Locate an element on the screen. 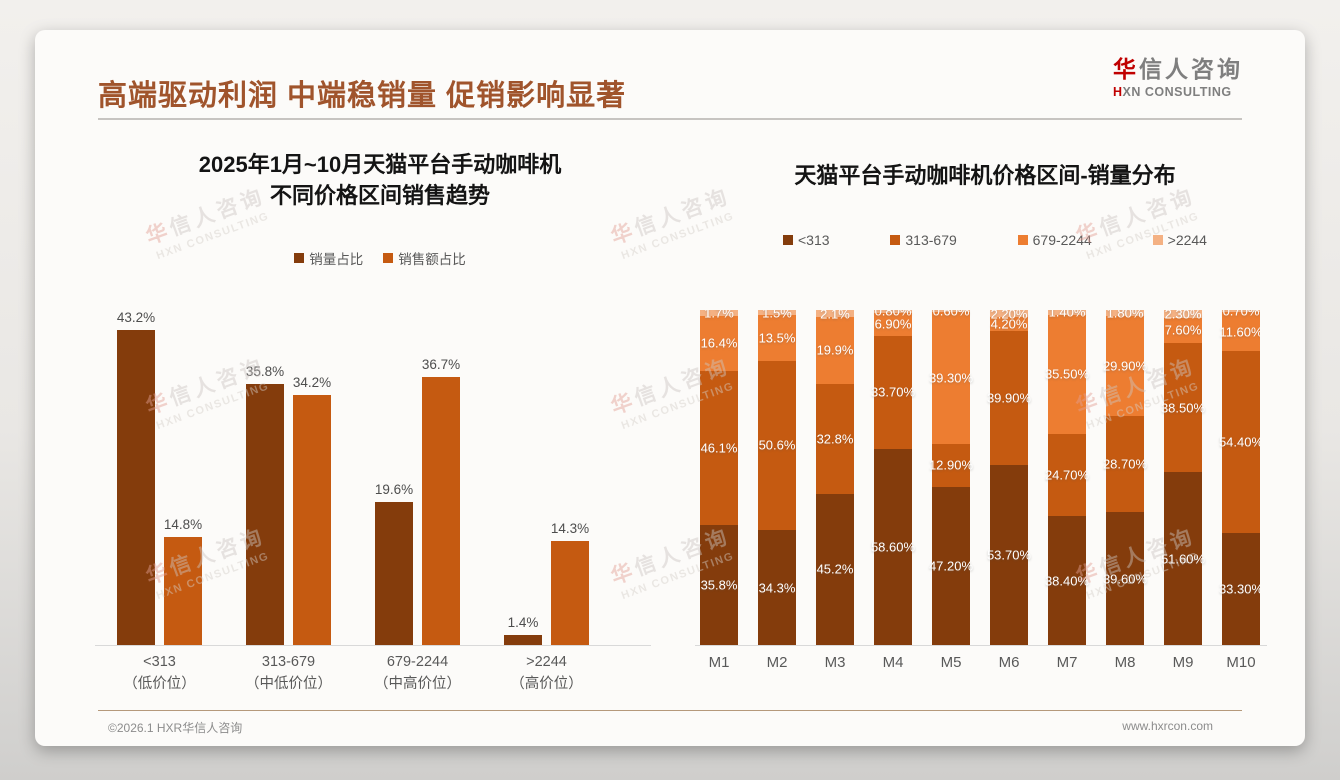 This screenshot has width=1340, height=780. right-chart-x-axis is located at coordinates (981, 645).